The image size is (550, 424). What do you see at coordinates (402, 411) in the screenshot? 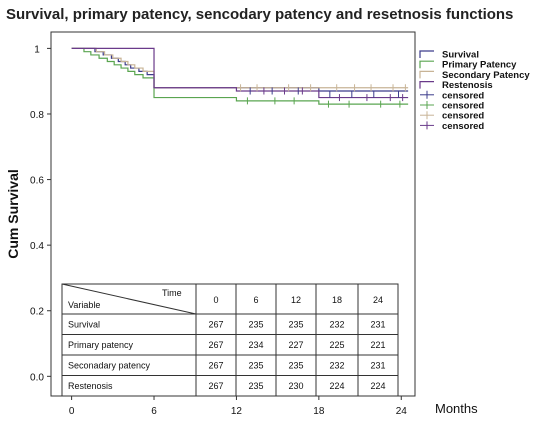
I see `x-tick-label: 24` at bounding box center [402, 411].